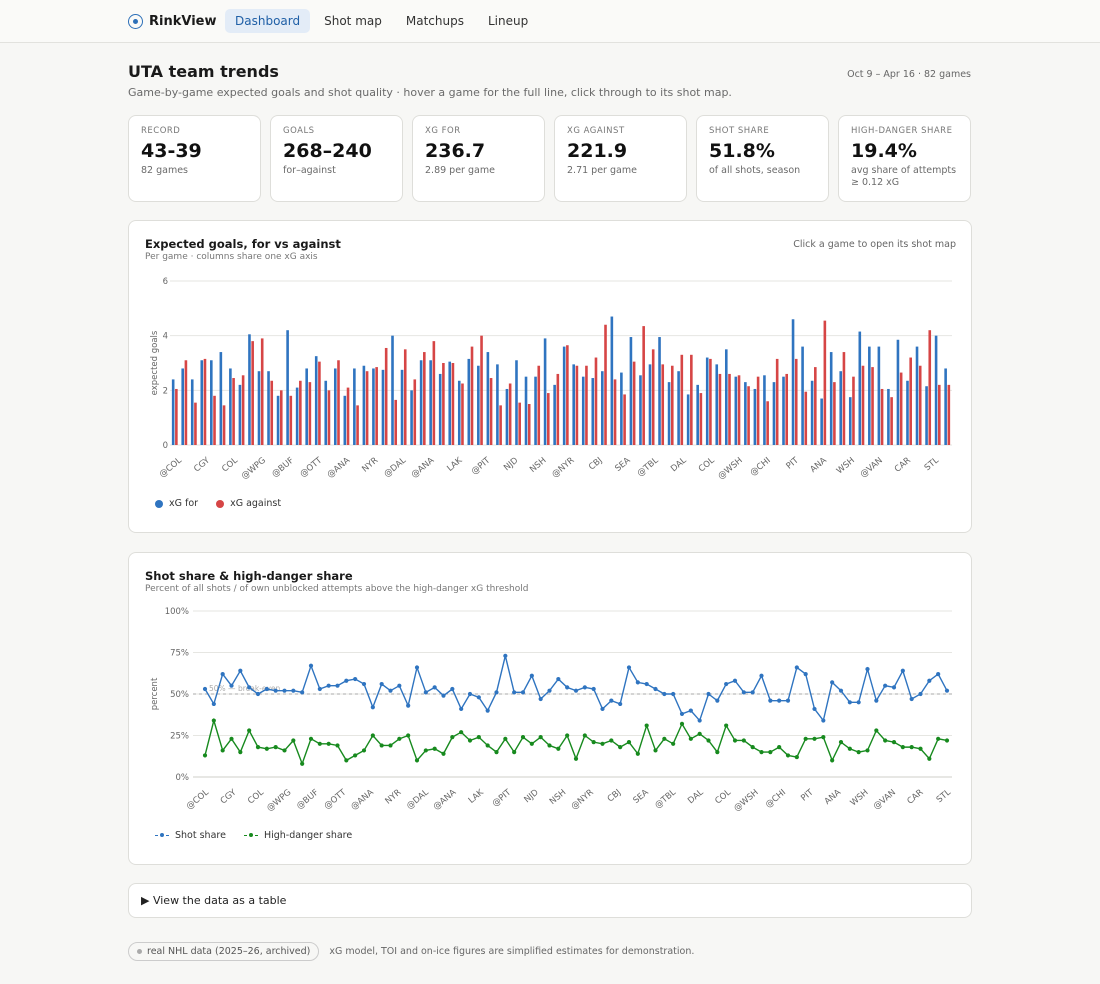 The image size is (1100, 984). I want to click on x-tick-label: @WSH, so click(730, 469).